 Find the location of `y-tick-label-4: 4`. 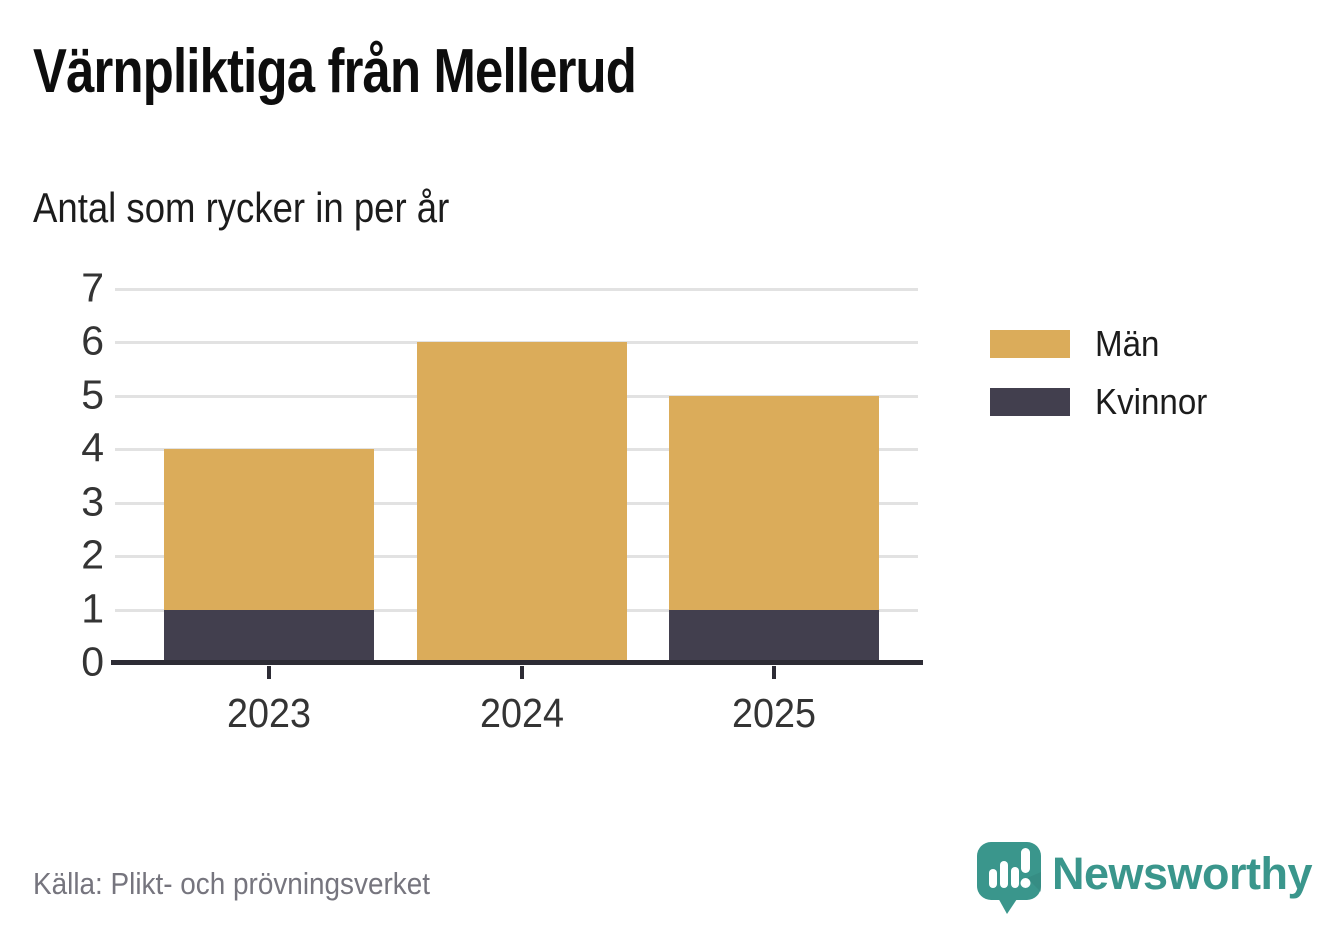

y-tick-label-4: 4 is located at coordinates (92, 447).